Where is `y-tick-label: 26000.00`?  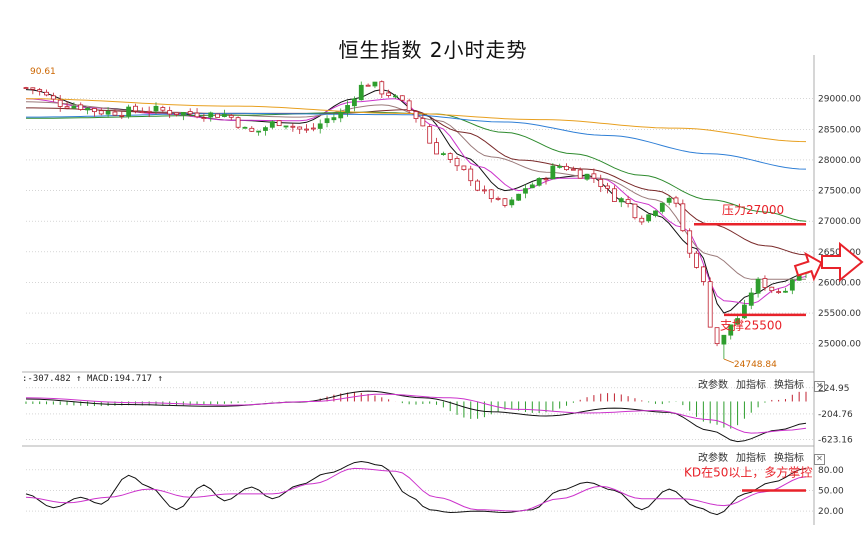
y-tick-label: 26000.00 is located at coordinates (839, 283).